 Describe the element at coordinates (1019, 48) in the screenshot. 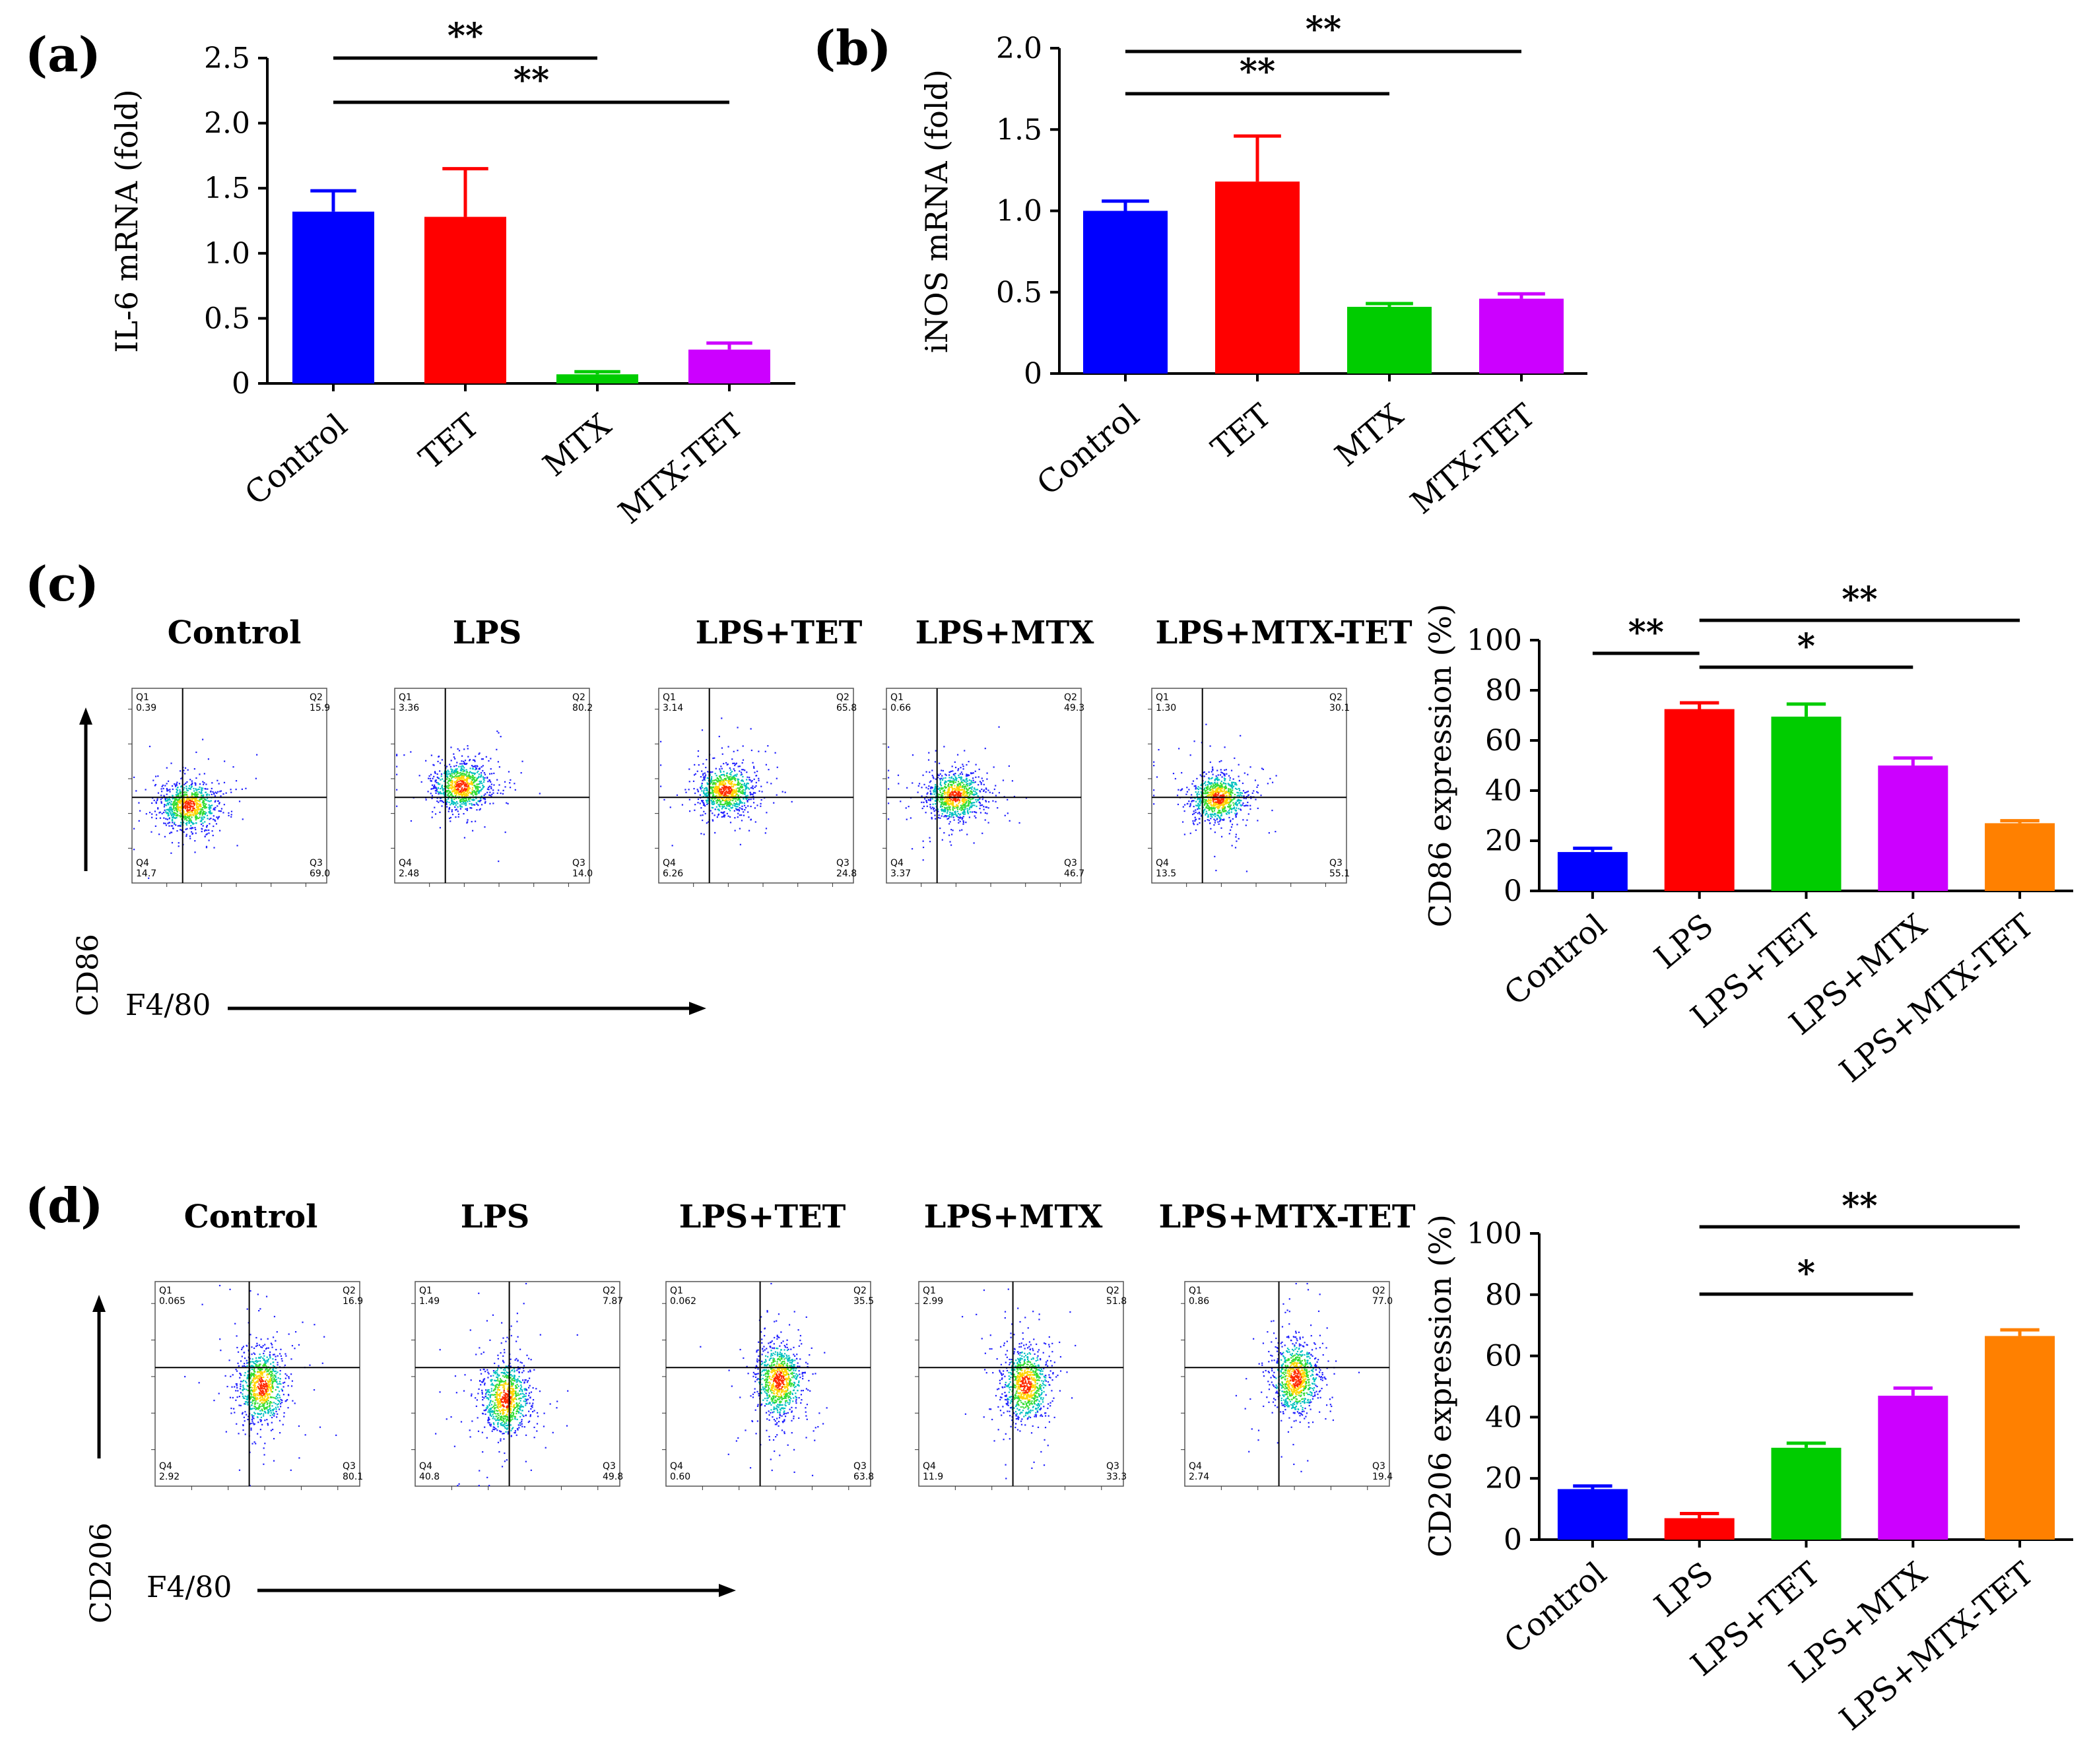

I see `y-tick-label: 2.0` at that location.